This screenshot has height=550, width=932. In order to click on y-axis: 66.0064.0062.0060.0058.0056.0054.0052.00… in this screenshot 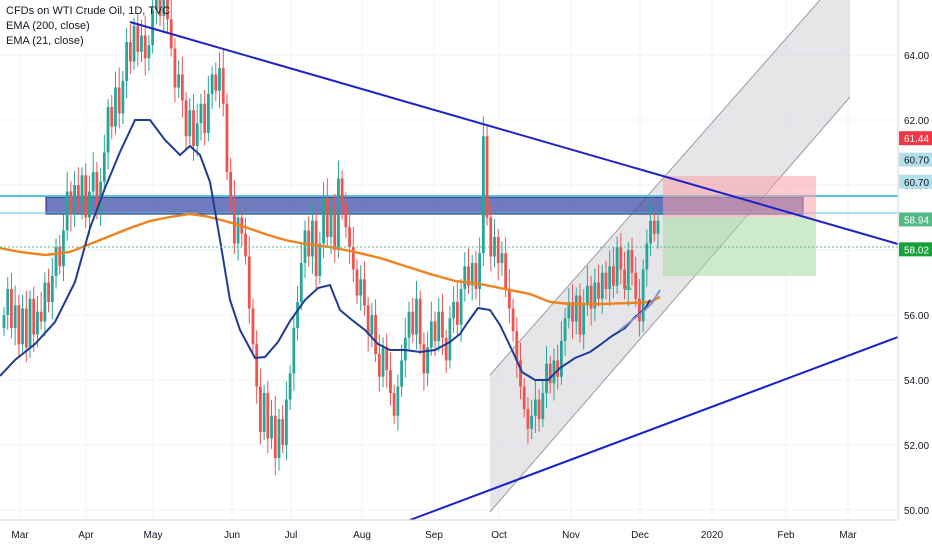, I will do `click(916, 258)`.